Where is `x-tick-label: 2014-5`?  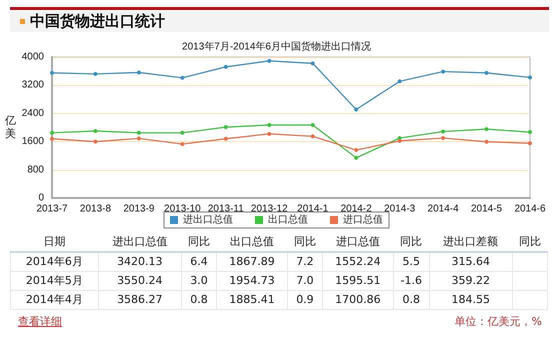 x-tick-label: 2014-5 is located at coordinates (486, 209).